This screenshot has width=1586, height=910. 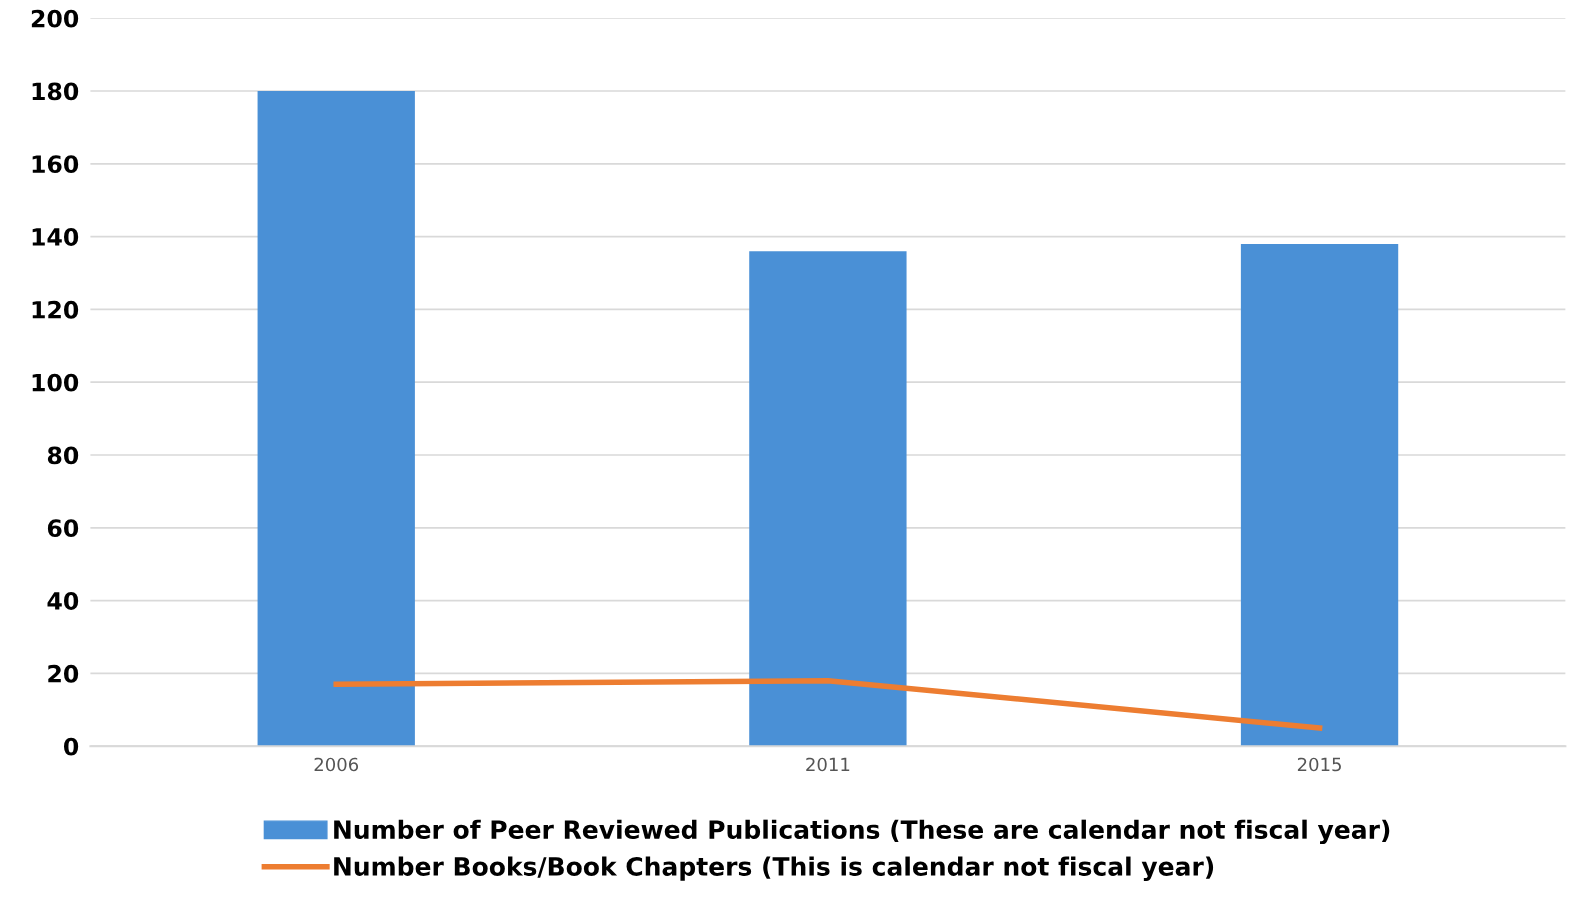 I want to click on y-tick-label: 140, so click(x=55, y=237).